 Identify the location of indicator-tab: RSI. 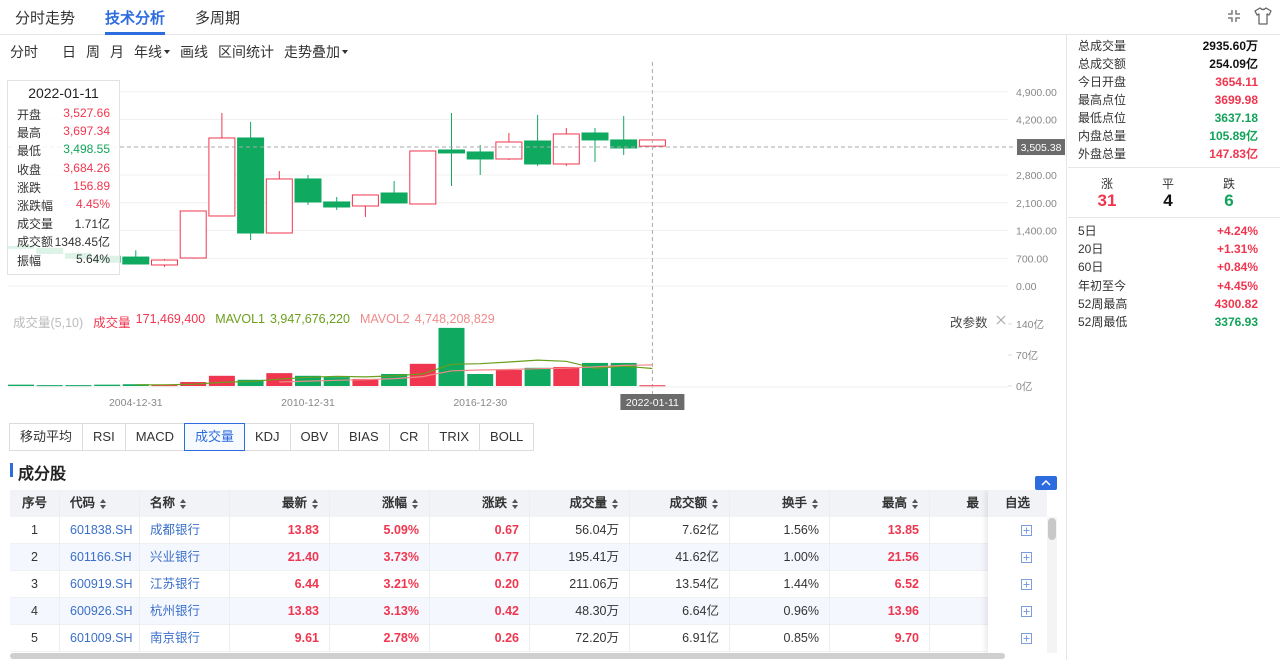
(104, 437).